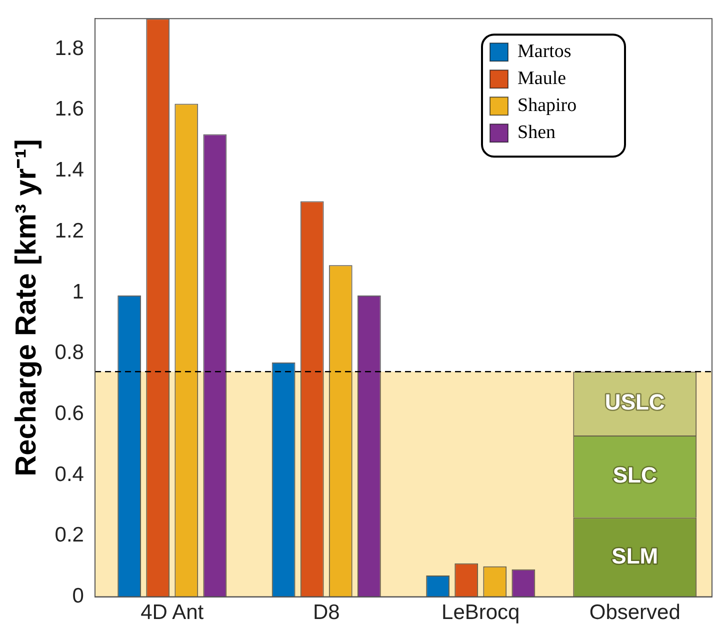  What do you see at coordinates (69, 535) in the screenshot?
I see `y-tick-label: 0.2` at bounding box center [69, 535].